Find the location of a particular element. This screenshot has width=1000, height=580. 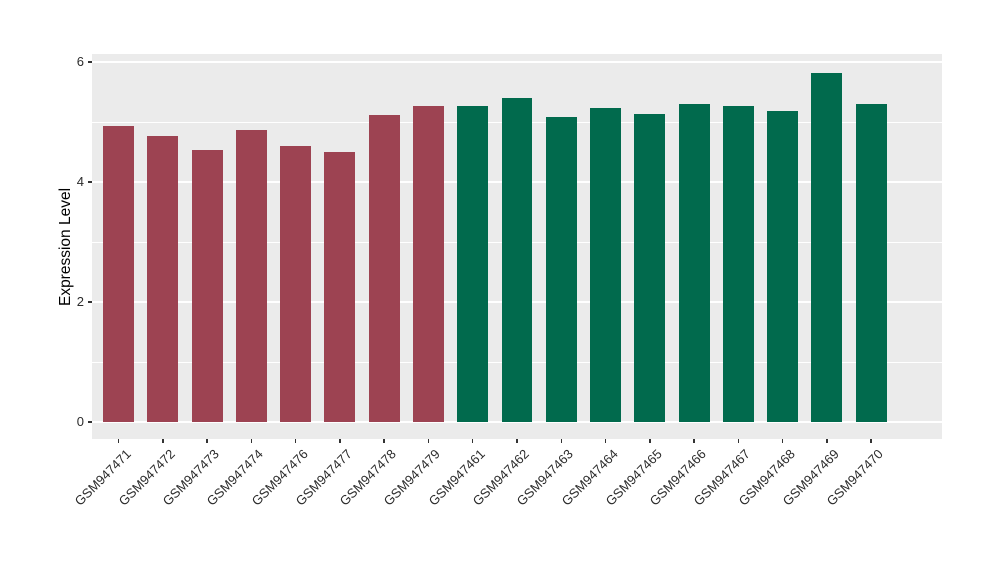

y-tick-label: 4 is located at coordinates (80, 181).